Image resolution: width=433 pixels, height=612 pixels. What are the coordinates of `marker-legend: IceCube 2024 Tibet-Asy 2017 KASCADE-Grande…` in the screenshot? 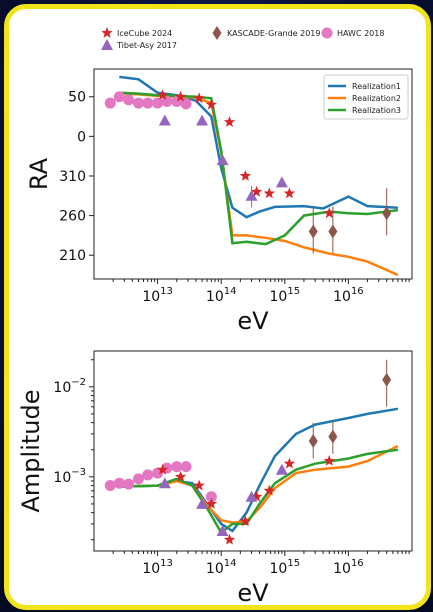 It's located at (242, 38).